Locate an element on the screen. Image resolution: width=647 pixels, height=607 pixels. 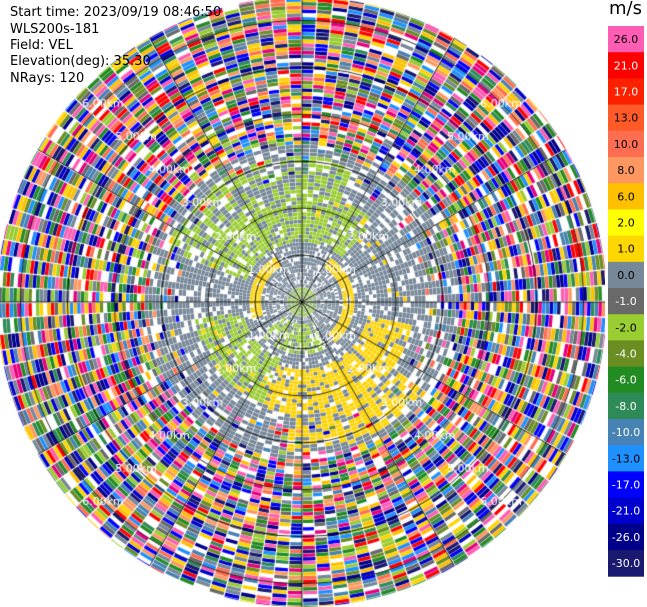
colorbar-tick-label: 6.0 is located at coordinates (626, 196).